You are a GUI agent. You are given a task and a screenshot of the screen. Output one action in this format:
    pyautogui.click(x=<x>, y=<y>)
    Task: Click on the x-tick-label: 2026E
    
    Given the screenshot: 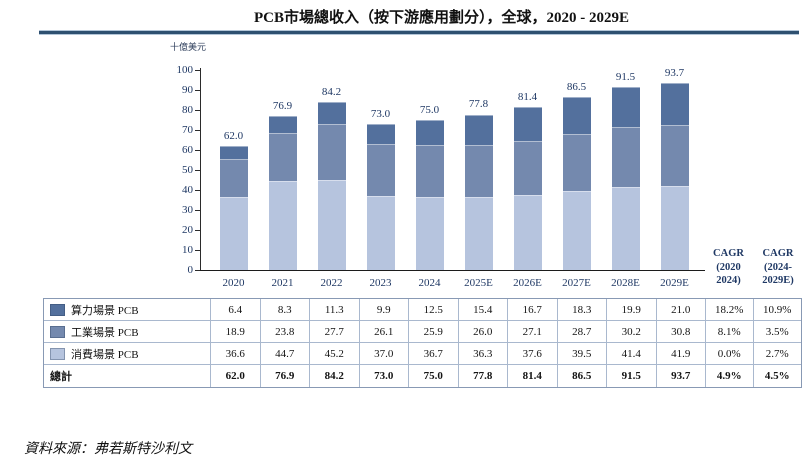 What is the action you would take?
    pyautogui.click(x=527, y=283)
    